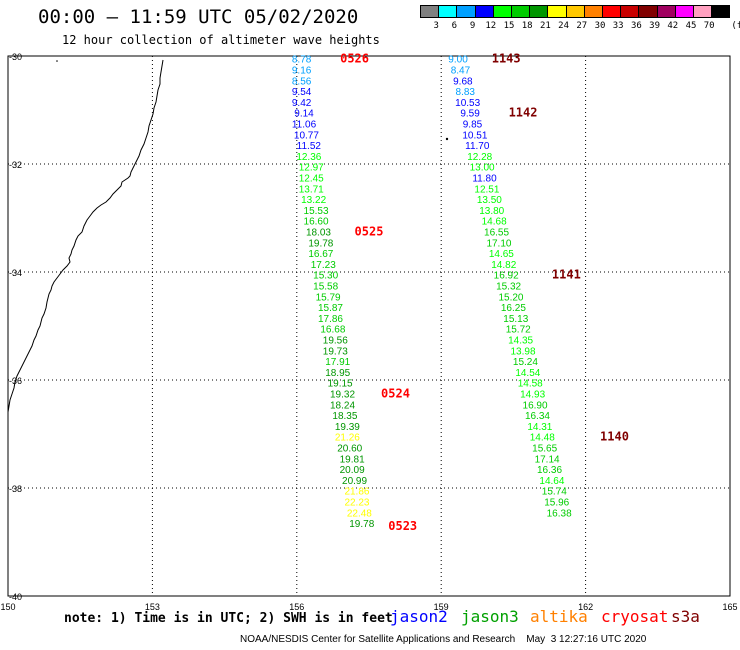 Image resolution: width=740 pixels, height=650 pixels. What do you see at coordinates (477, 146) in the screenshot?
I see `wave-height-value: 11.70` at bounding box center [477, 146].